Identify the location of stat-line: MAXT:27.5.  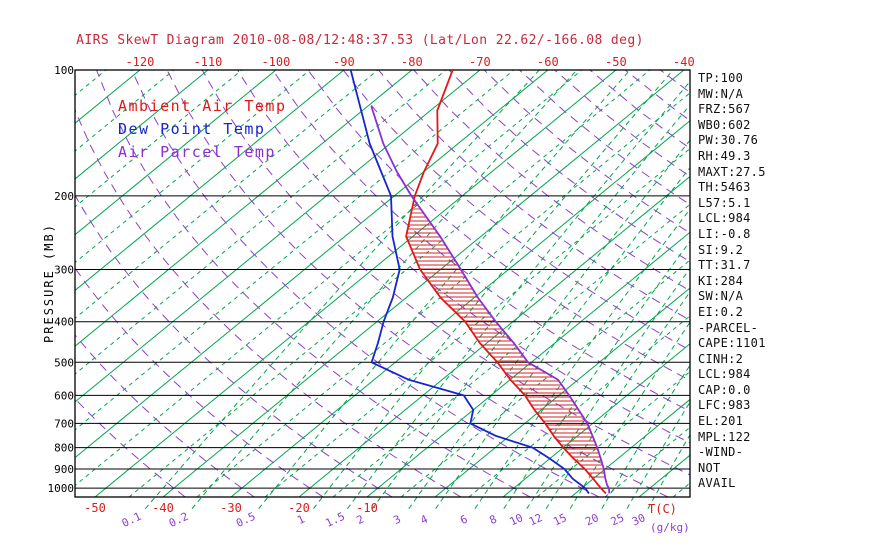
(732, 171).